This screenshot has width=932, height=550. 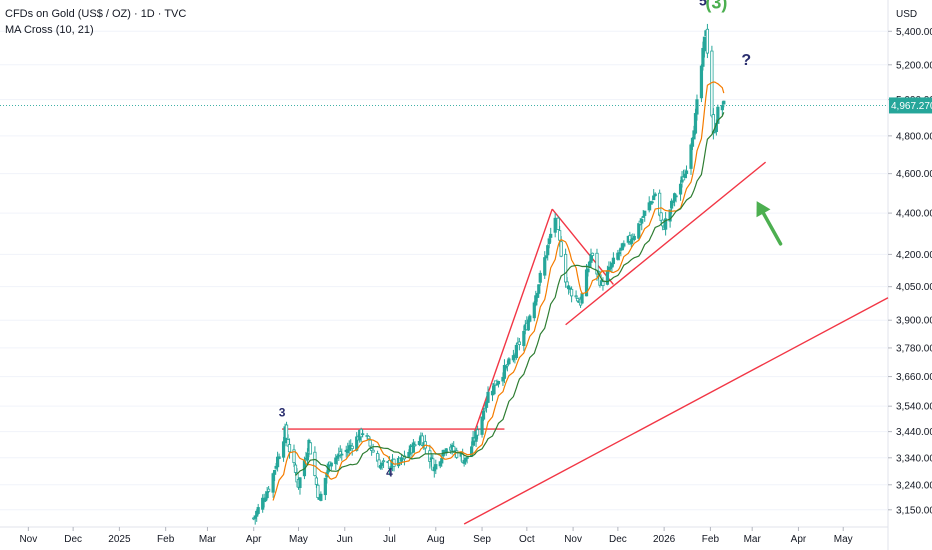 What do you see at coordinates (389, 473) in the screenshot?
I see `wave-4-label: 4` at bounding box center [389, 473].